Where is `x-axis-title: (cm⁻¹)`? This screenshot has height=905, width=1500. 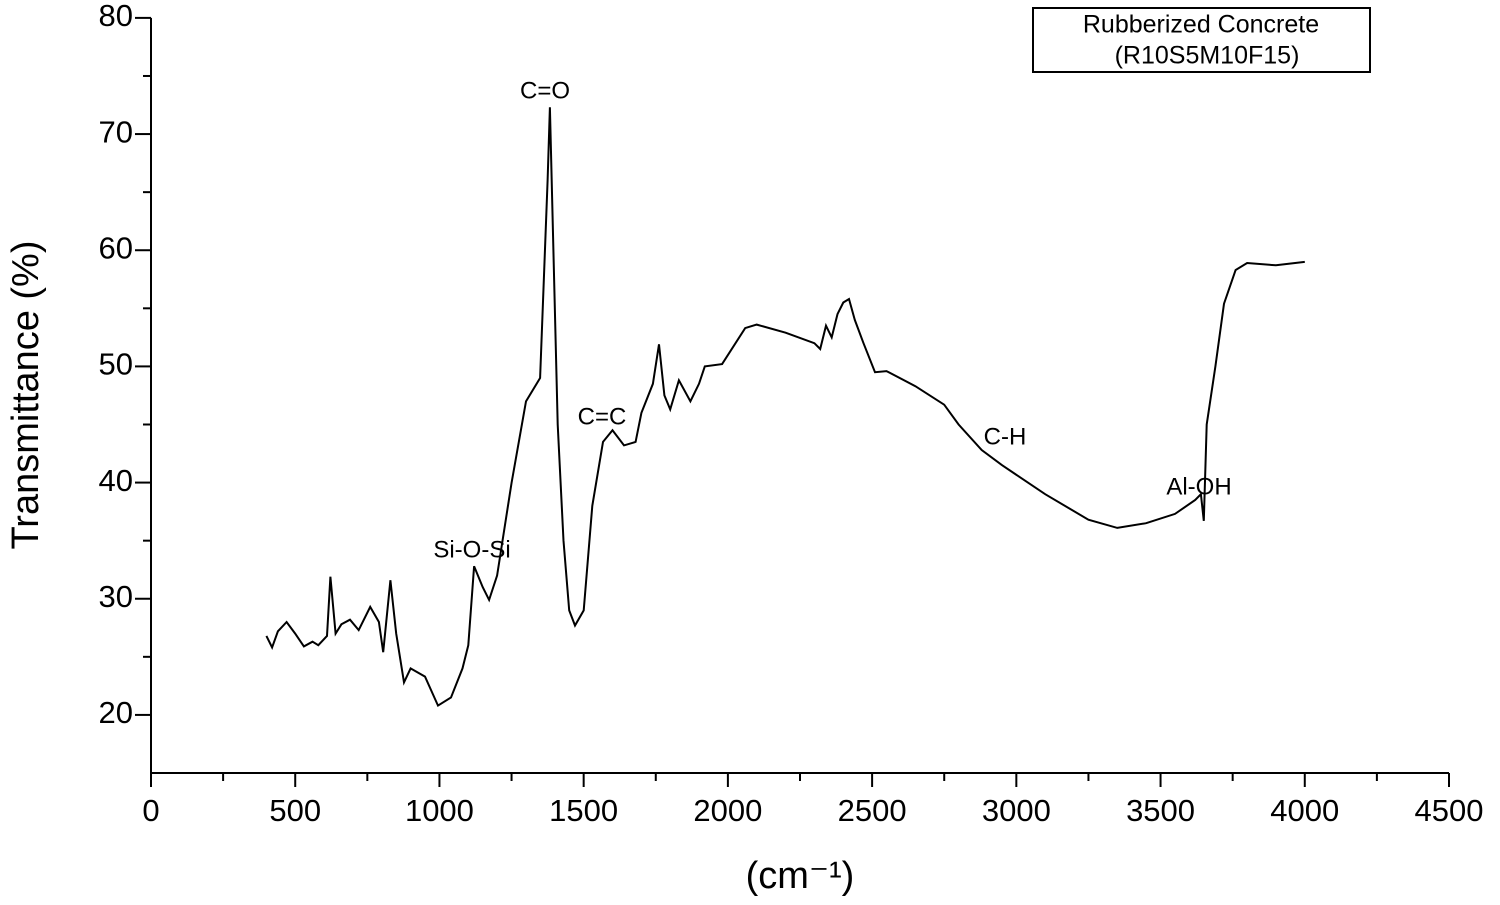 x-axis-title: (cm⁻¹) is located at coordinates (800, 876).